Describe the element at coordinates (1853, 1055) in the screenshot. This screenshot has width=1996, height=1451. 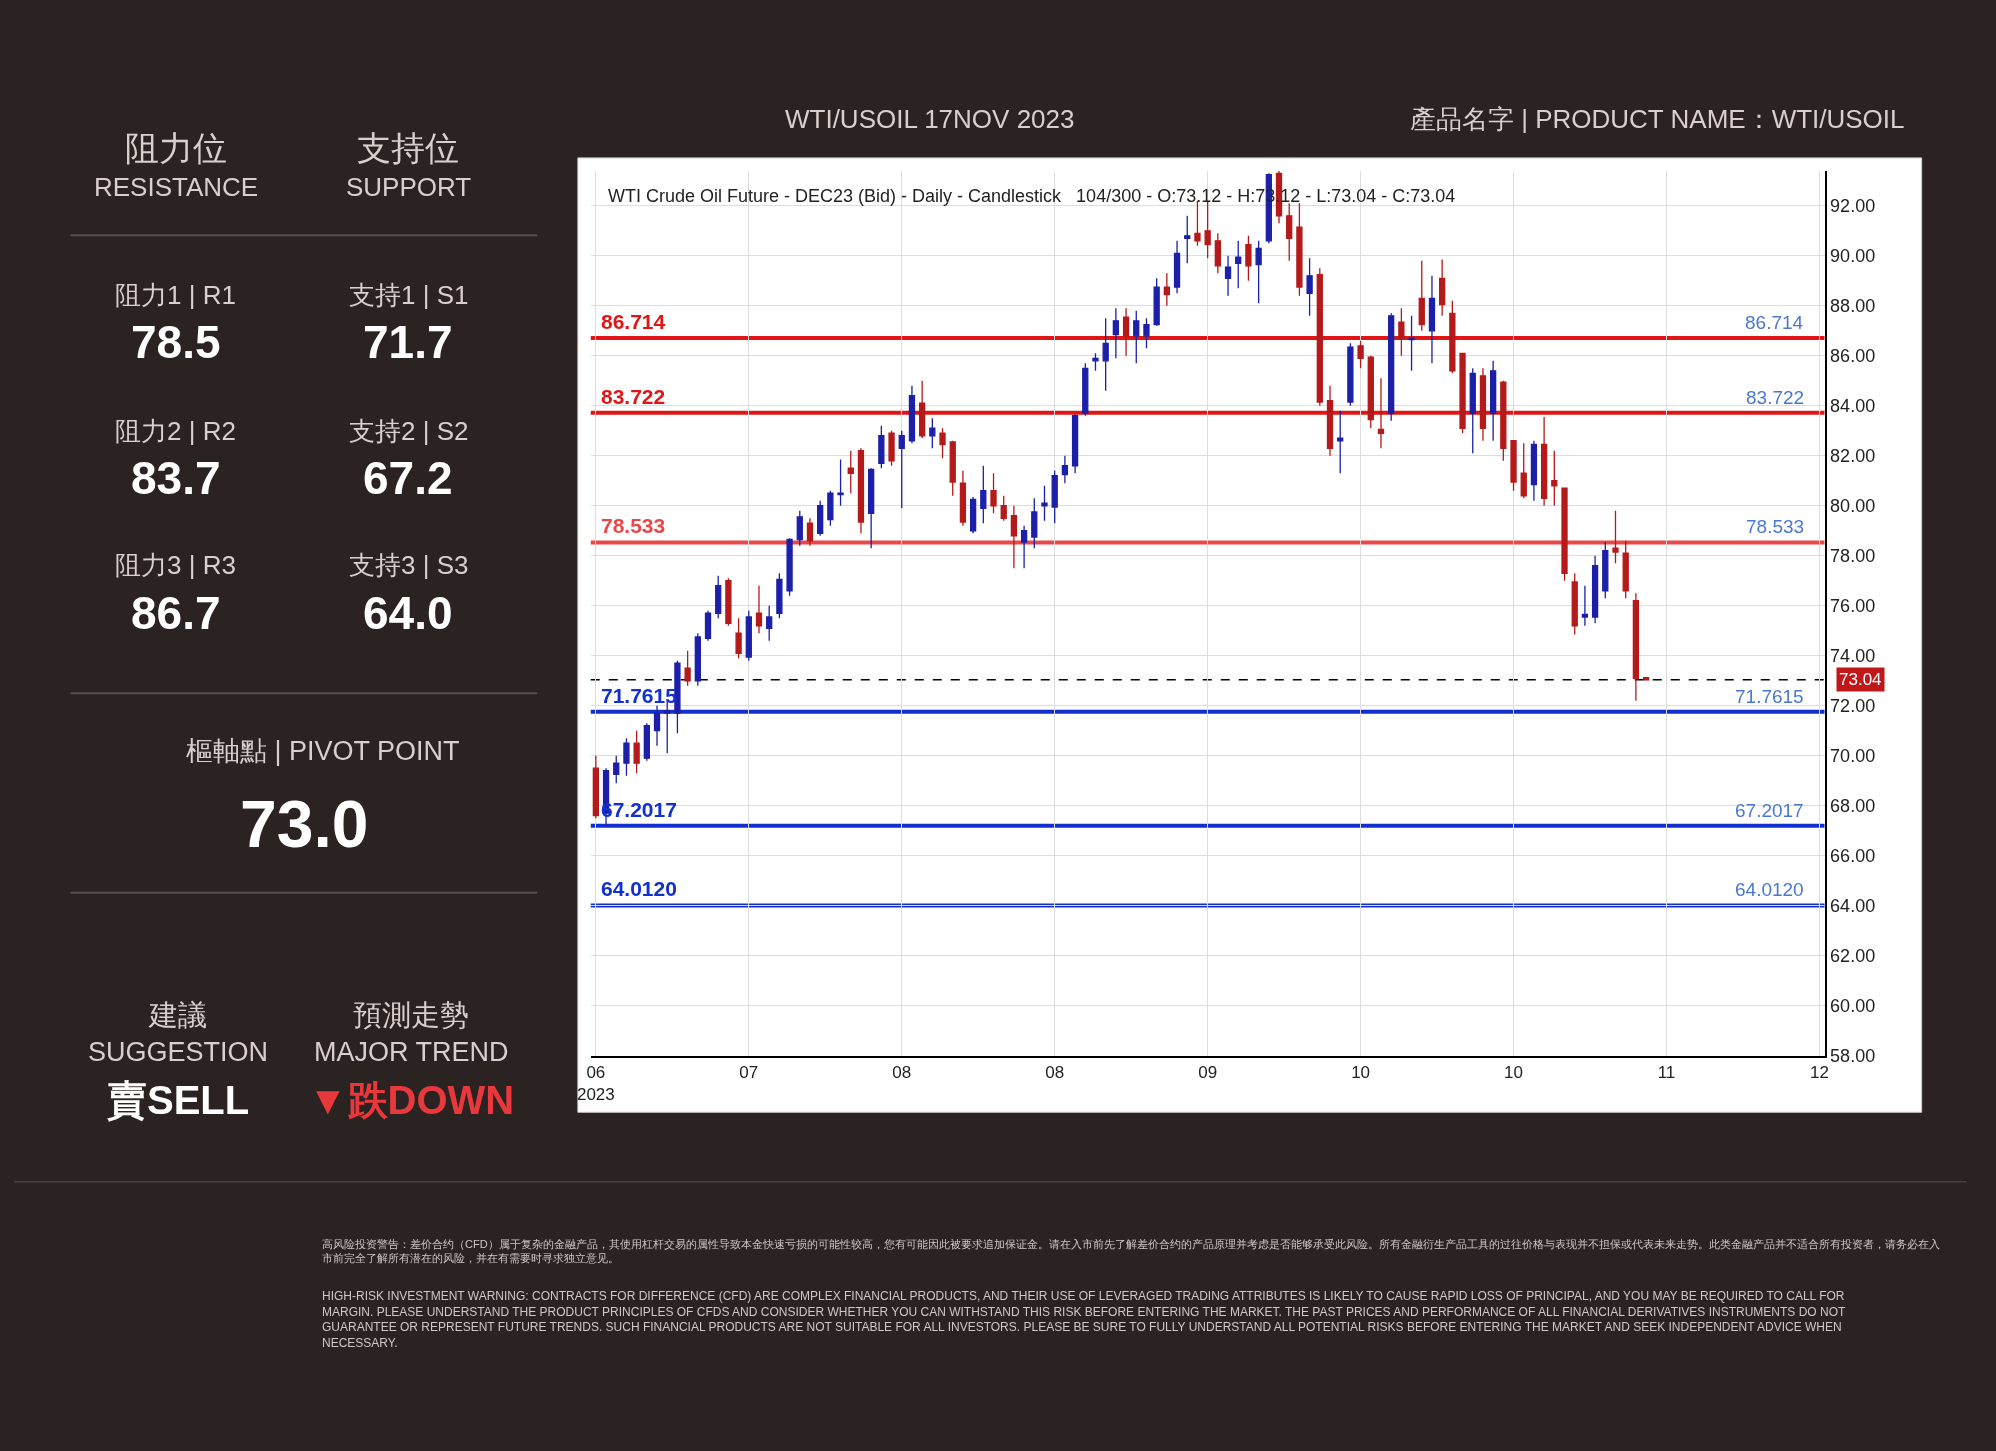
I see `y-tick-label: 58.00` at that location.